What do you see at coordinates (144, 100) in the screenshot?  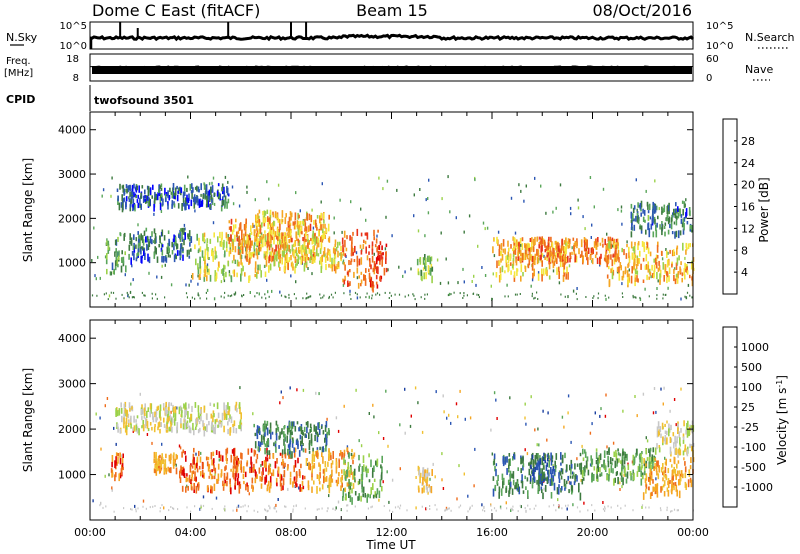 I see `cpid-value: twofsound 3501` at bounding box center [144, 100].